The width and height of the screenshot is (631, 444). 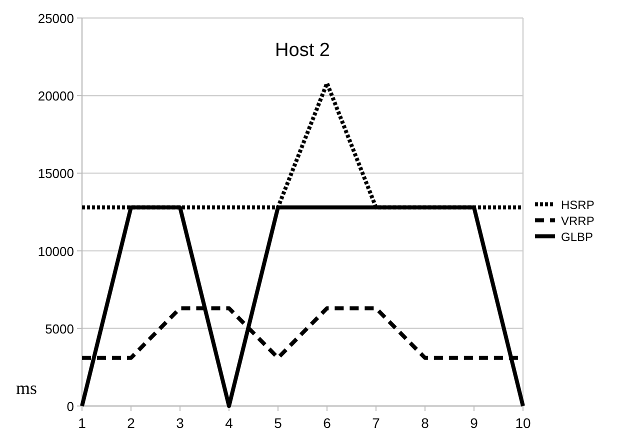 I want to click on y-tick-label: 25000, so click(x=56, y=18).